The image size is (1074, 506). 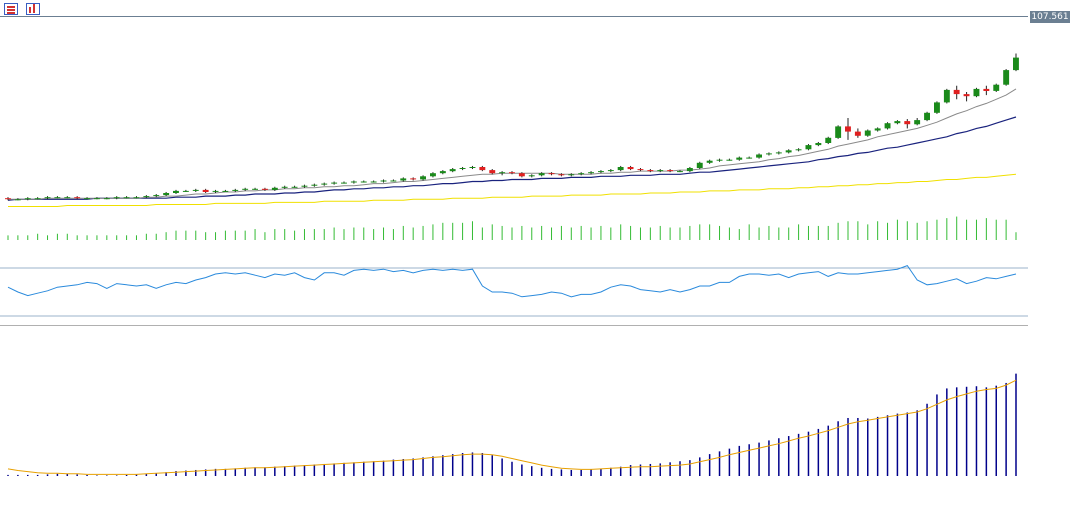 I want to click on chart-settings-icon, so click(x=33, y=9).